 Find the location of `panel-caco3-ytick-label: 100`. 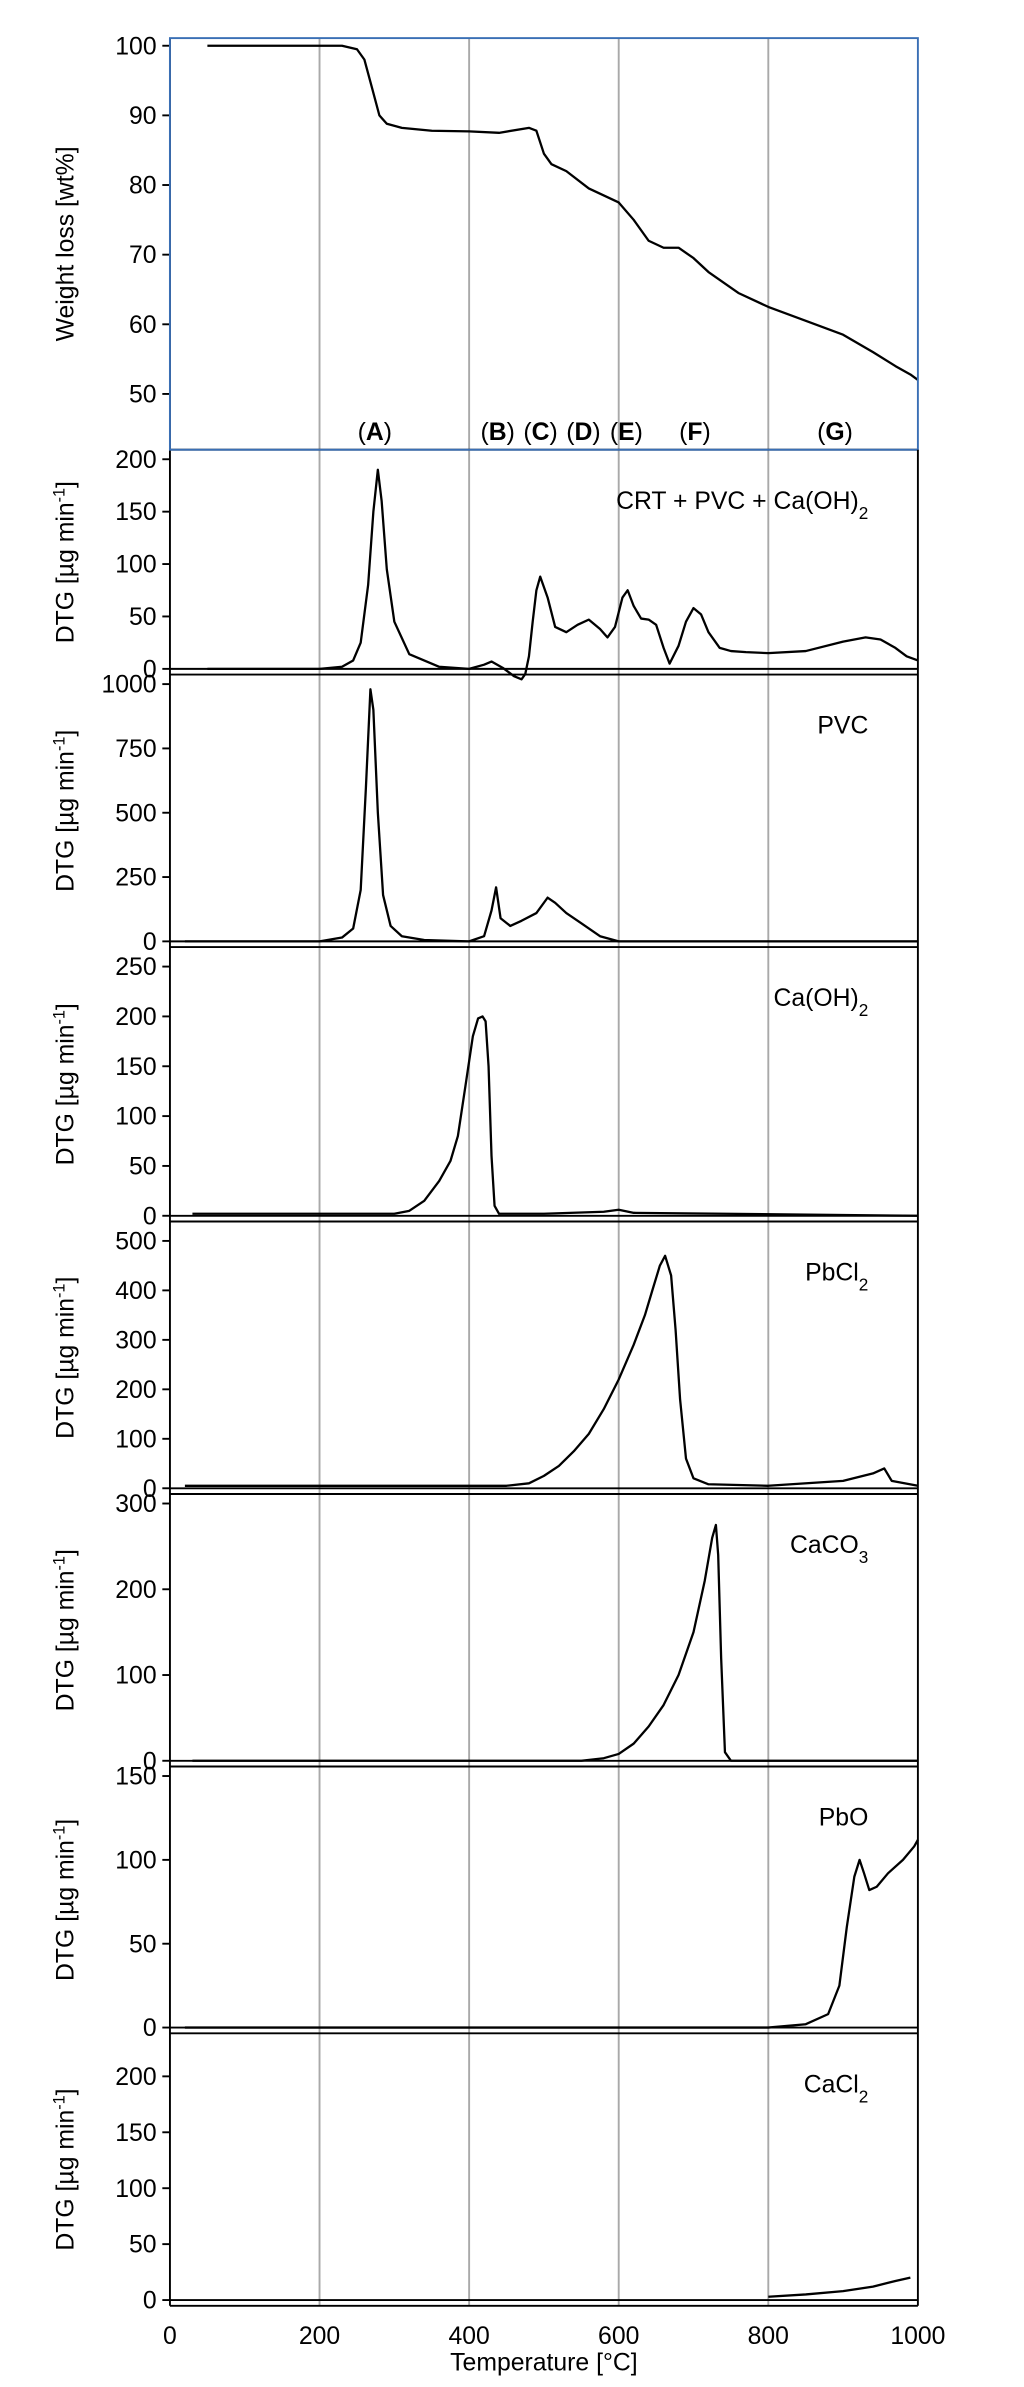

panel-caco3-ytick-label: 100 is located at coordinates (135, 1676).